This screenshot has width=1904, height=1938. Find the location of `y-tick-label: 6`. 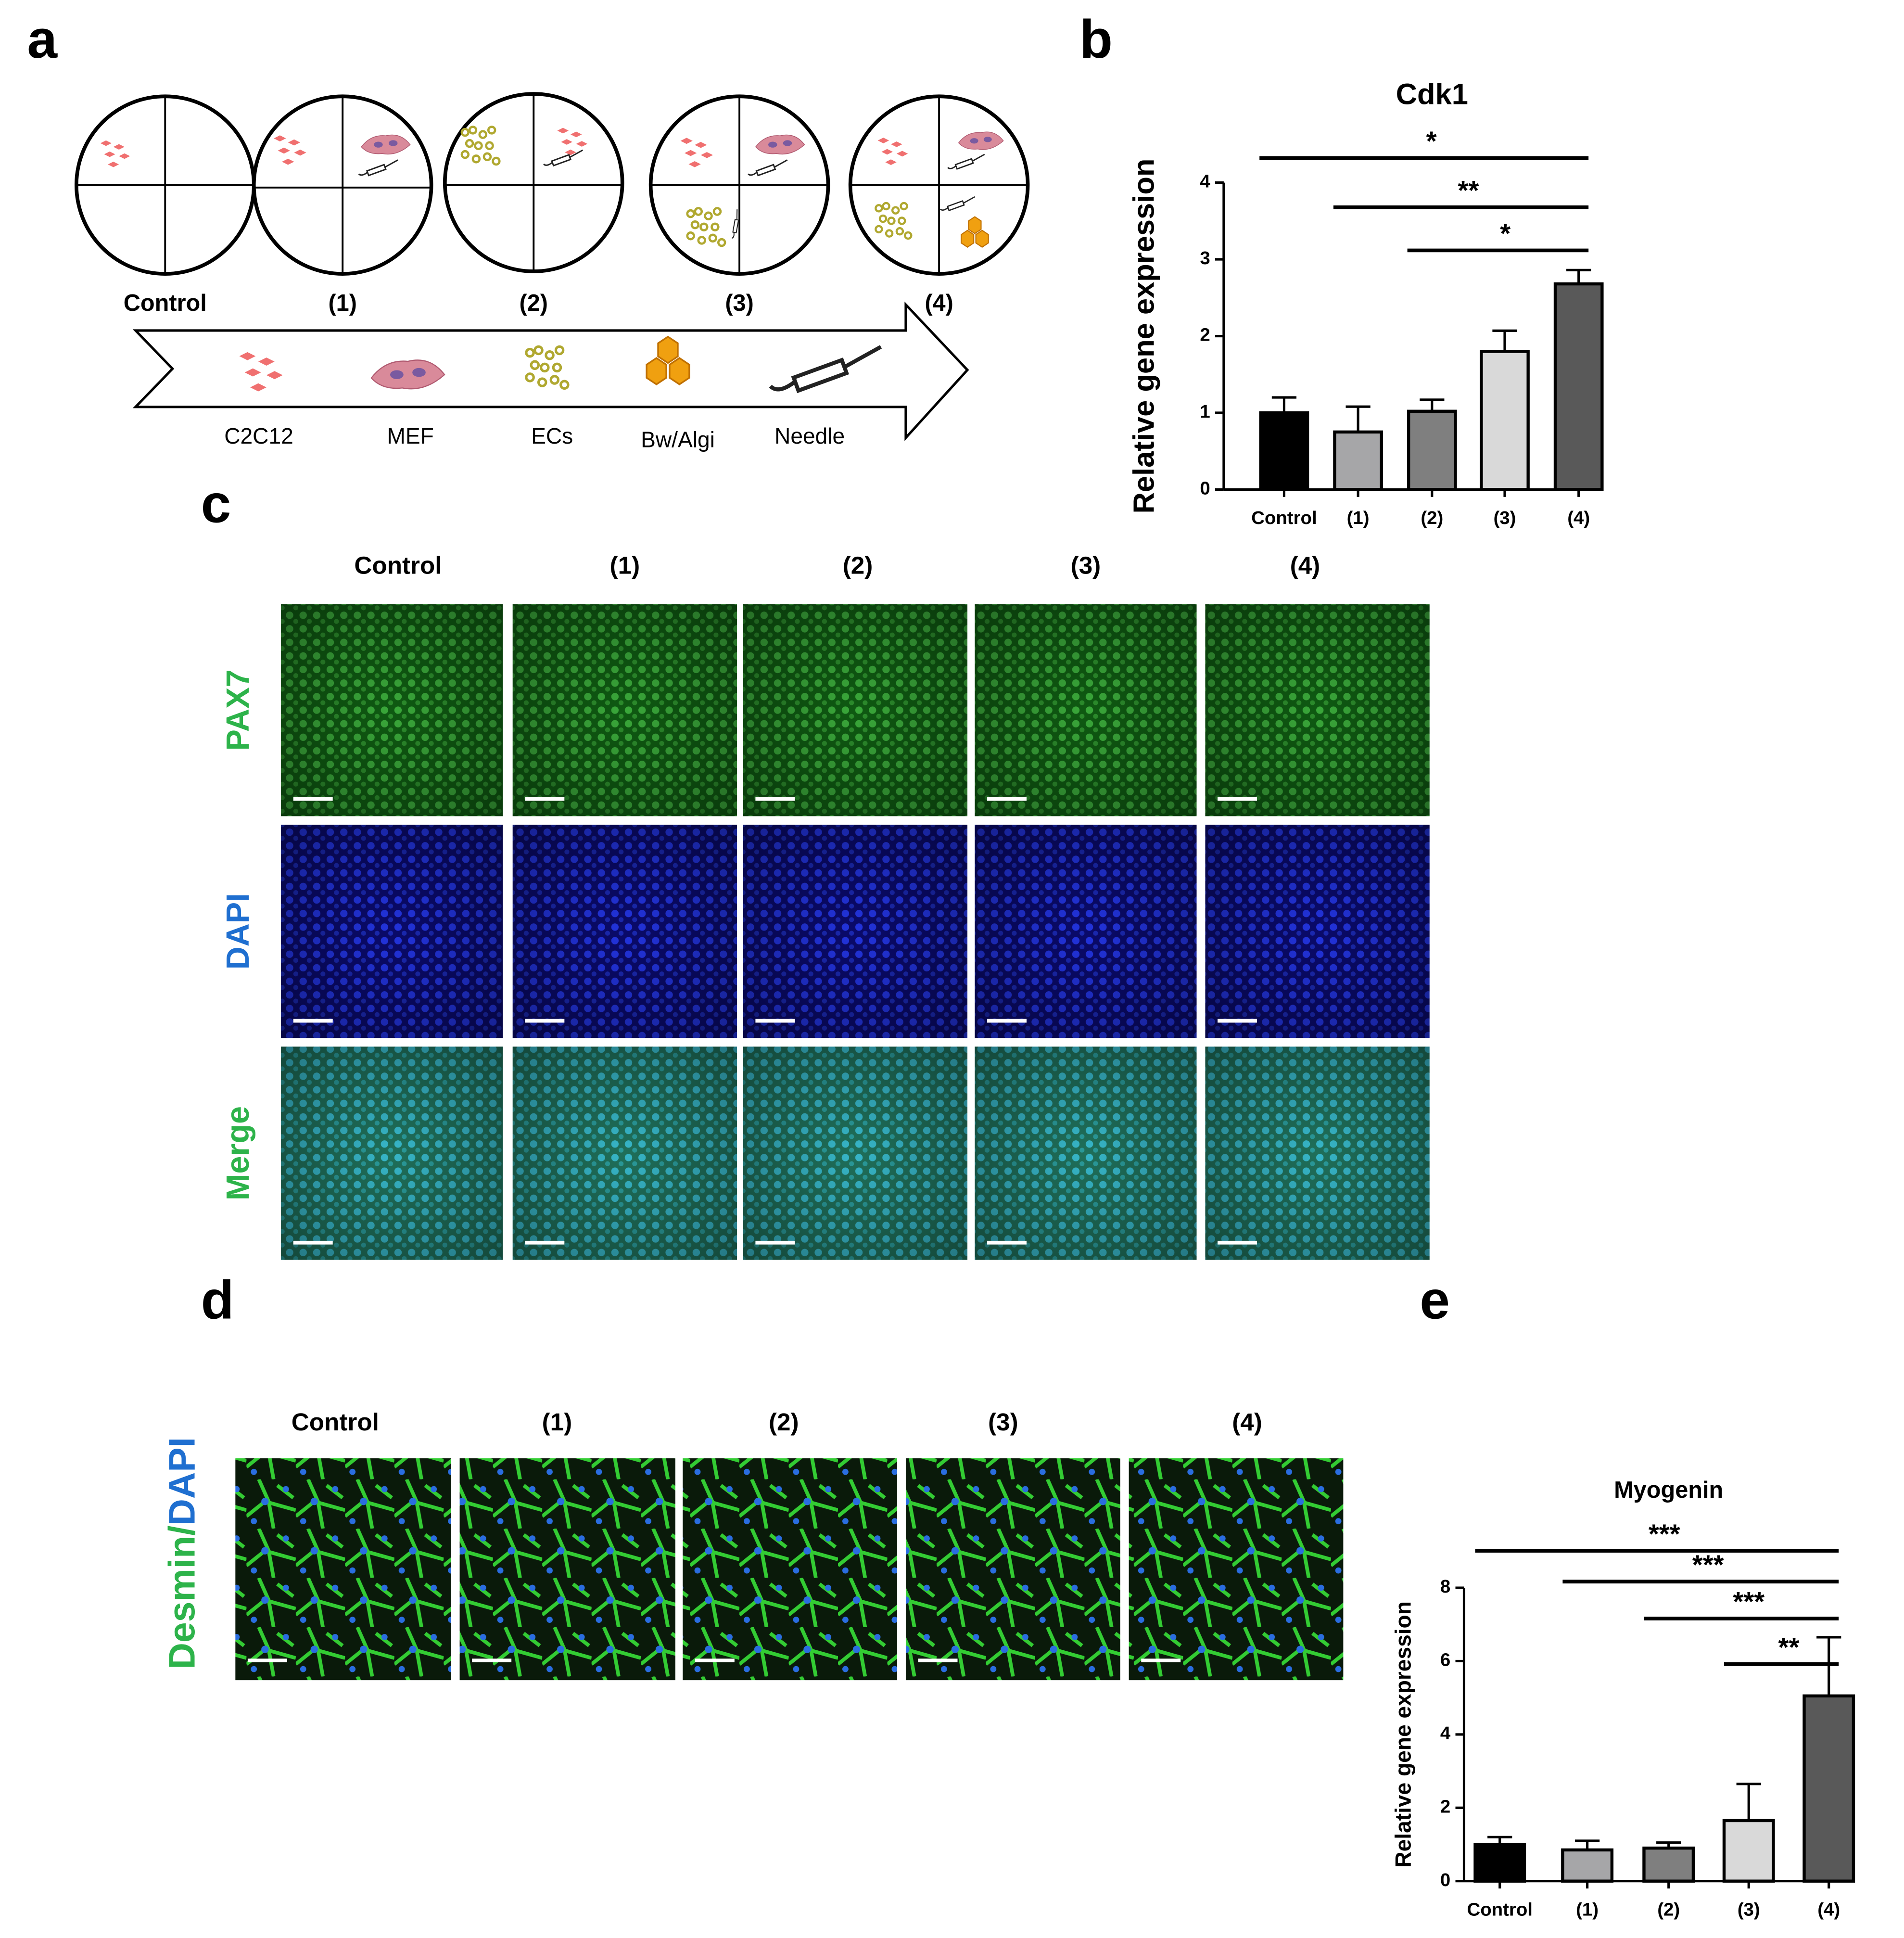

y-tick-label: 6 is located at coordinates (1445, 1660).